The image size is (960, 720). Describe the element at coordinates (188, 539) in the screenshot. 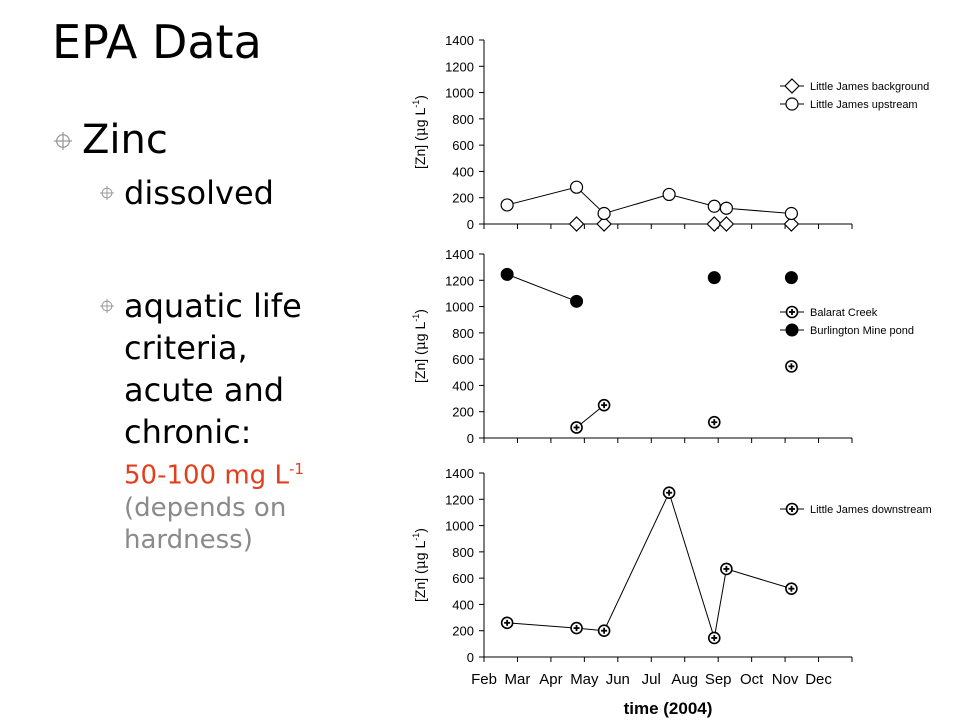

I see `hardness-note: hardness)` at that location.